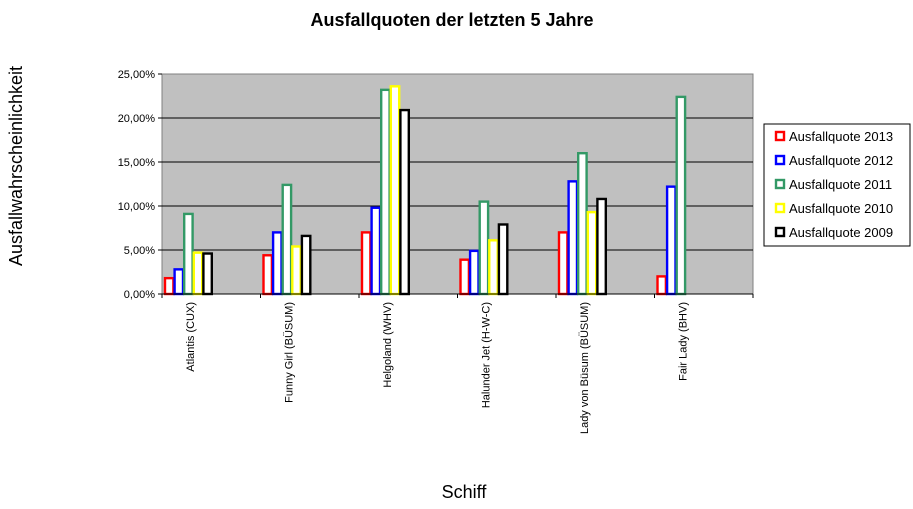  I want to click on legend-label: Ausfallquote 2013, so click(841, 136).